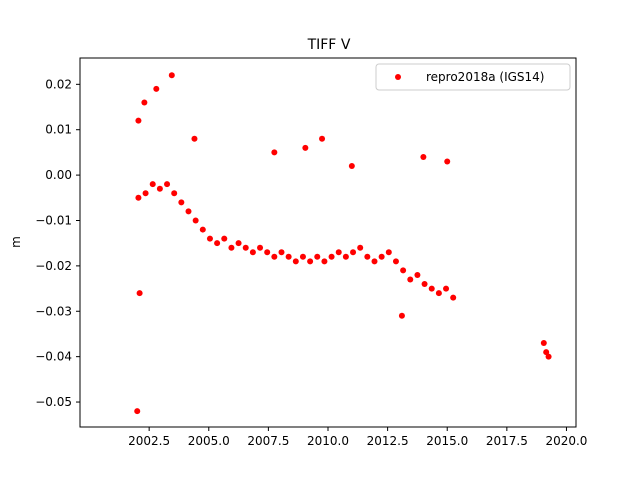 The height and width of the screenshot is (480, 640). Describe the element at coordinates (53, 402) in the screenshot. I see `y-tick-label: −0.05` at that location.